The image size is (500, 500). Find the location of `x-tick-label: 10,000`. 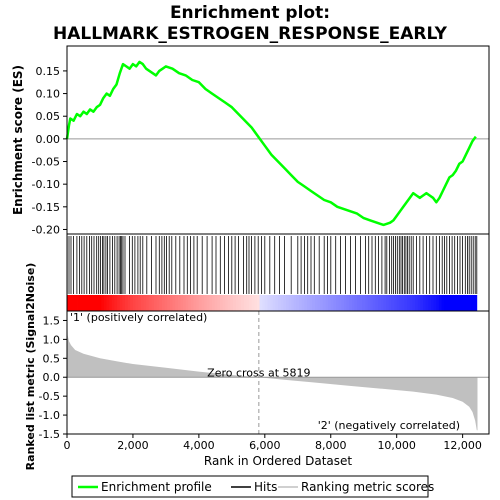

x-tick-label: 10,000 is located at coordinates (396, 445).